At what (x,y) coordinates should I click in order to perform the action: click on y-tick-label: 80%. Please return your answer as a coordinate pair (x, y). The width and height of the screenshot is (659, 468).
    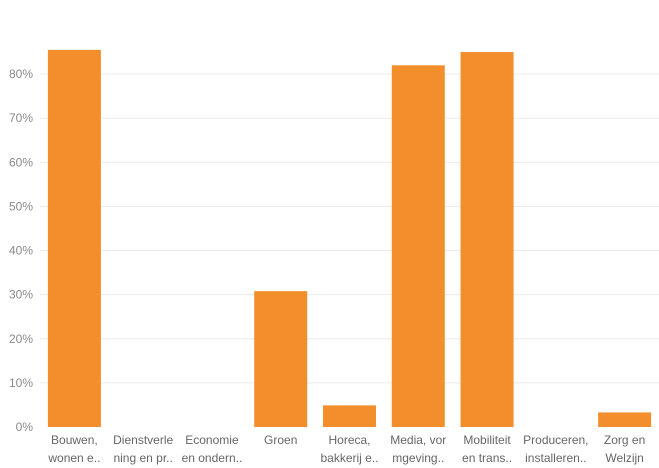
    Looking at the image, I should click on (21, 74).